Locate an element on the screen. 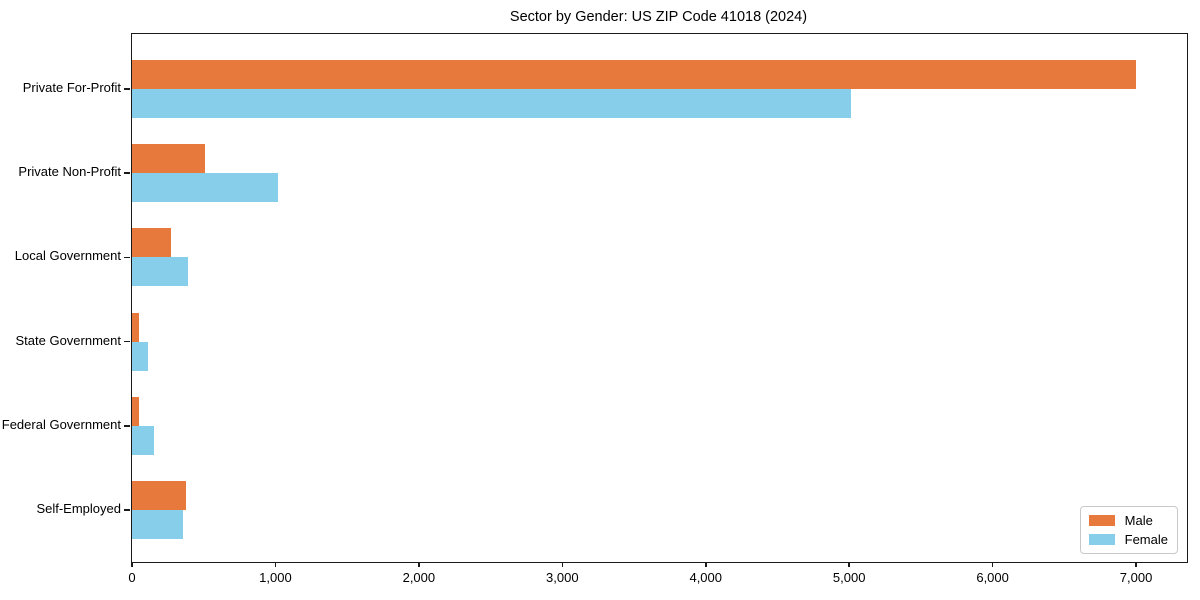  x-tick-label-7000: 7,000 is located at coordinates (1136, 577).